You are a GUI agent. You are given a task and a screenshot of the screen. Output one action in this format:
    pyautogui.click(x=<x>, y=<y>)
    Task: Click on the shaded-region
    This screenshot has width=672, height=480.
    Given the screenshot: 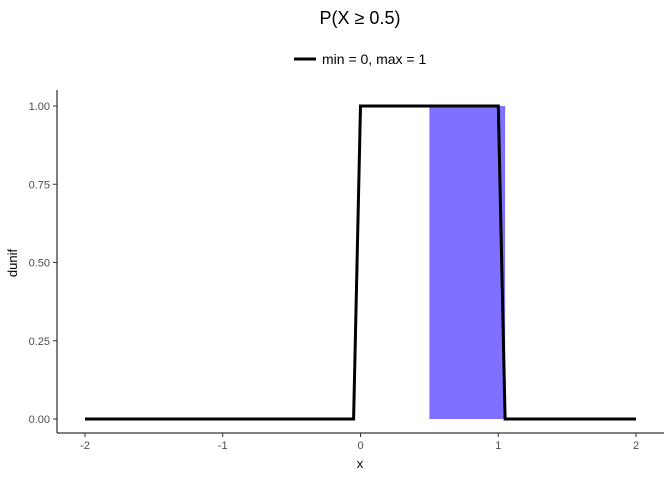 What is the action you would take?
    pyautogui.click(x=467, y=262)
    